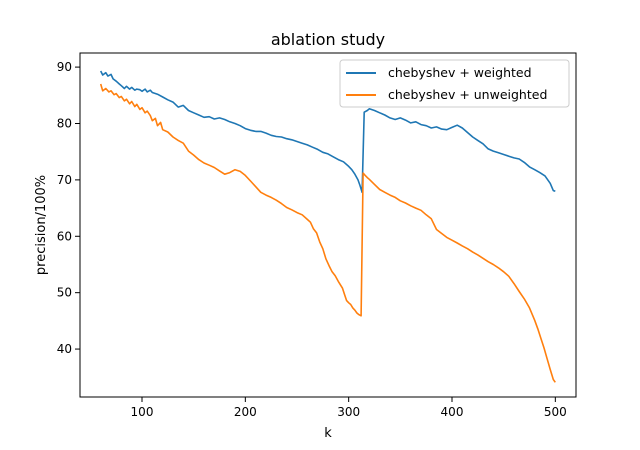 This screenshot has width=640, height=450. I want to click on x-tick-label: 100, so click(142, 412).